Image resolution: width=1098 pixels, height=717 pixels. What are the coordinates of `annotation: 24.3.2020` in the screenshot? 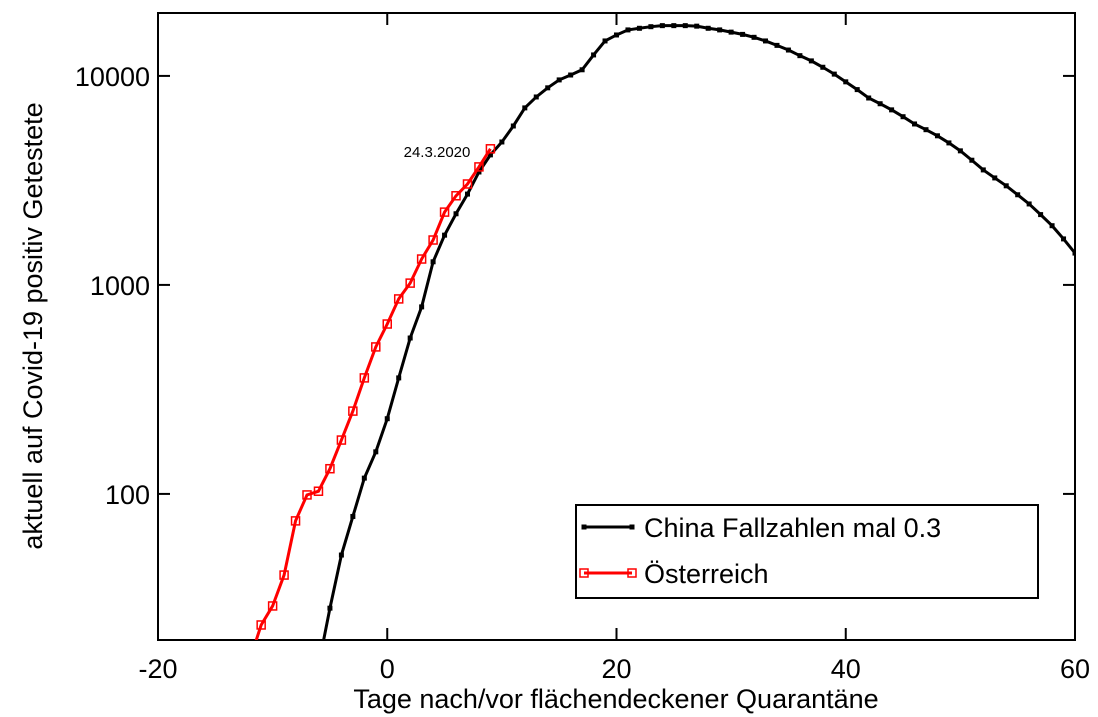 It's located at (437, 152).